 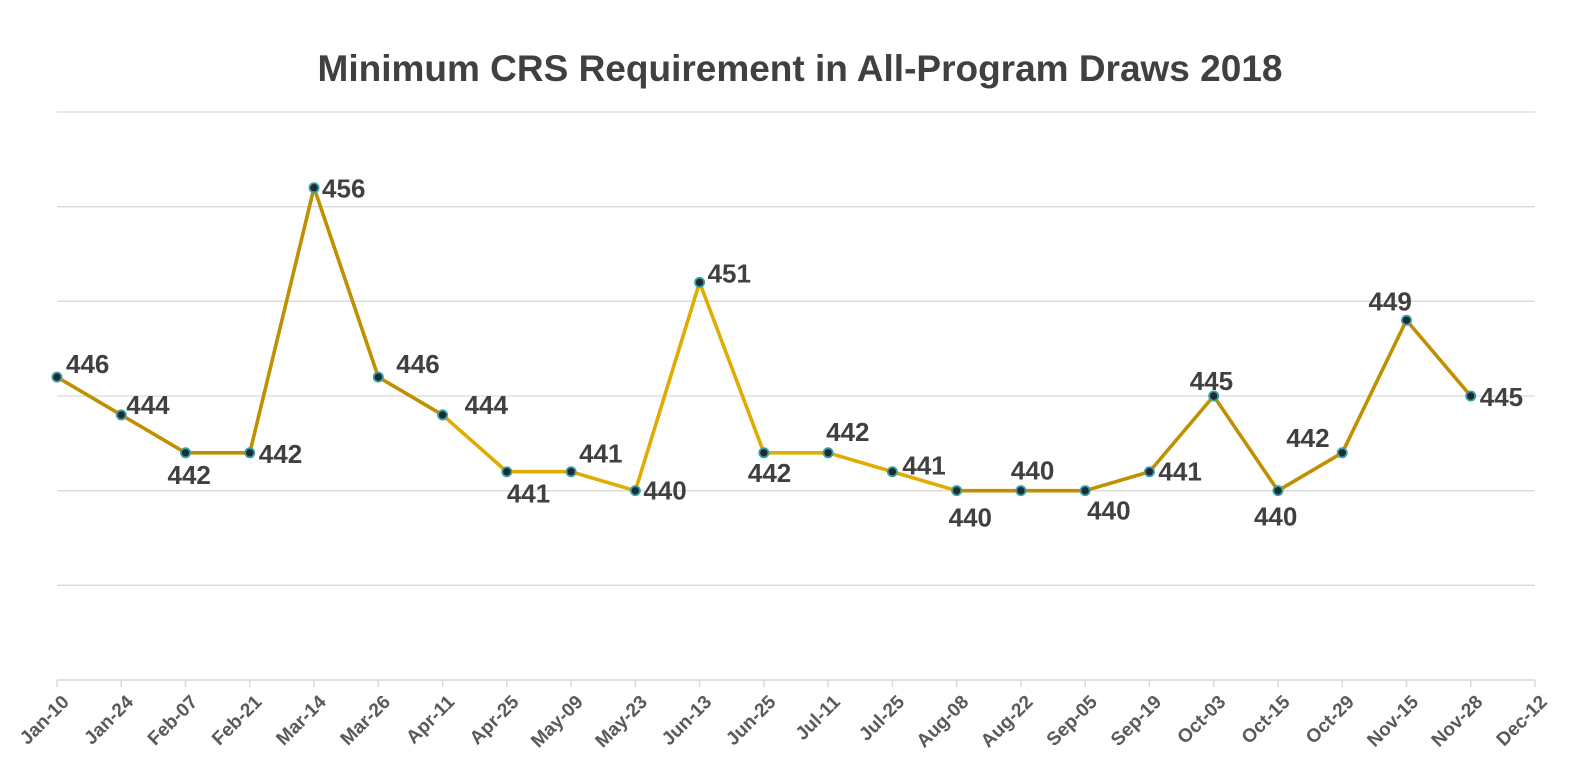 What do you see at coordinates (1136, 721) in the screenshot?
I see `x-tick-label: Sep-19` at bounding box center [1136, 721].